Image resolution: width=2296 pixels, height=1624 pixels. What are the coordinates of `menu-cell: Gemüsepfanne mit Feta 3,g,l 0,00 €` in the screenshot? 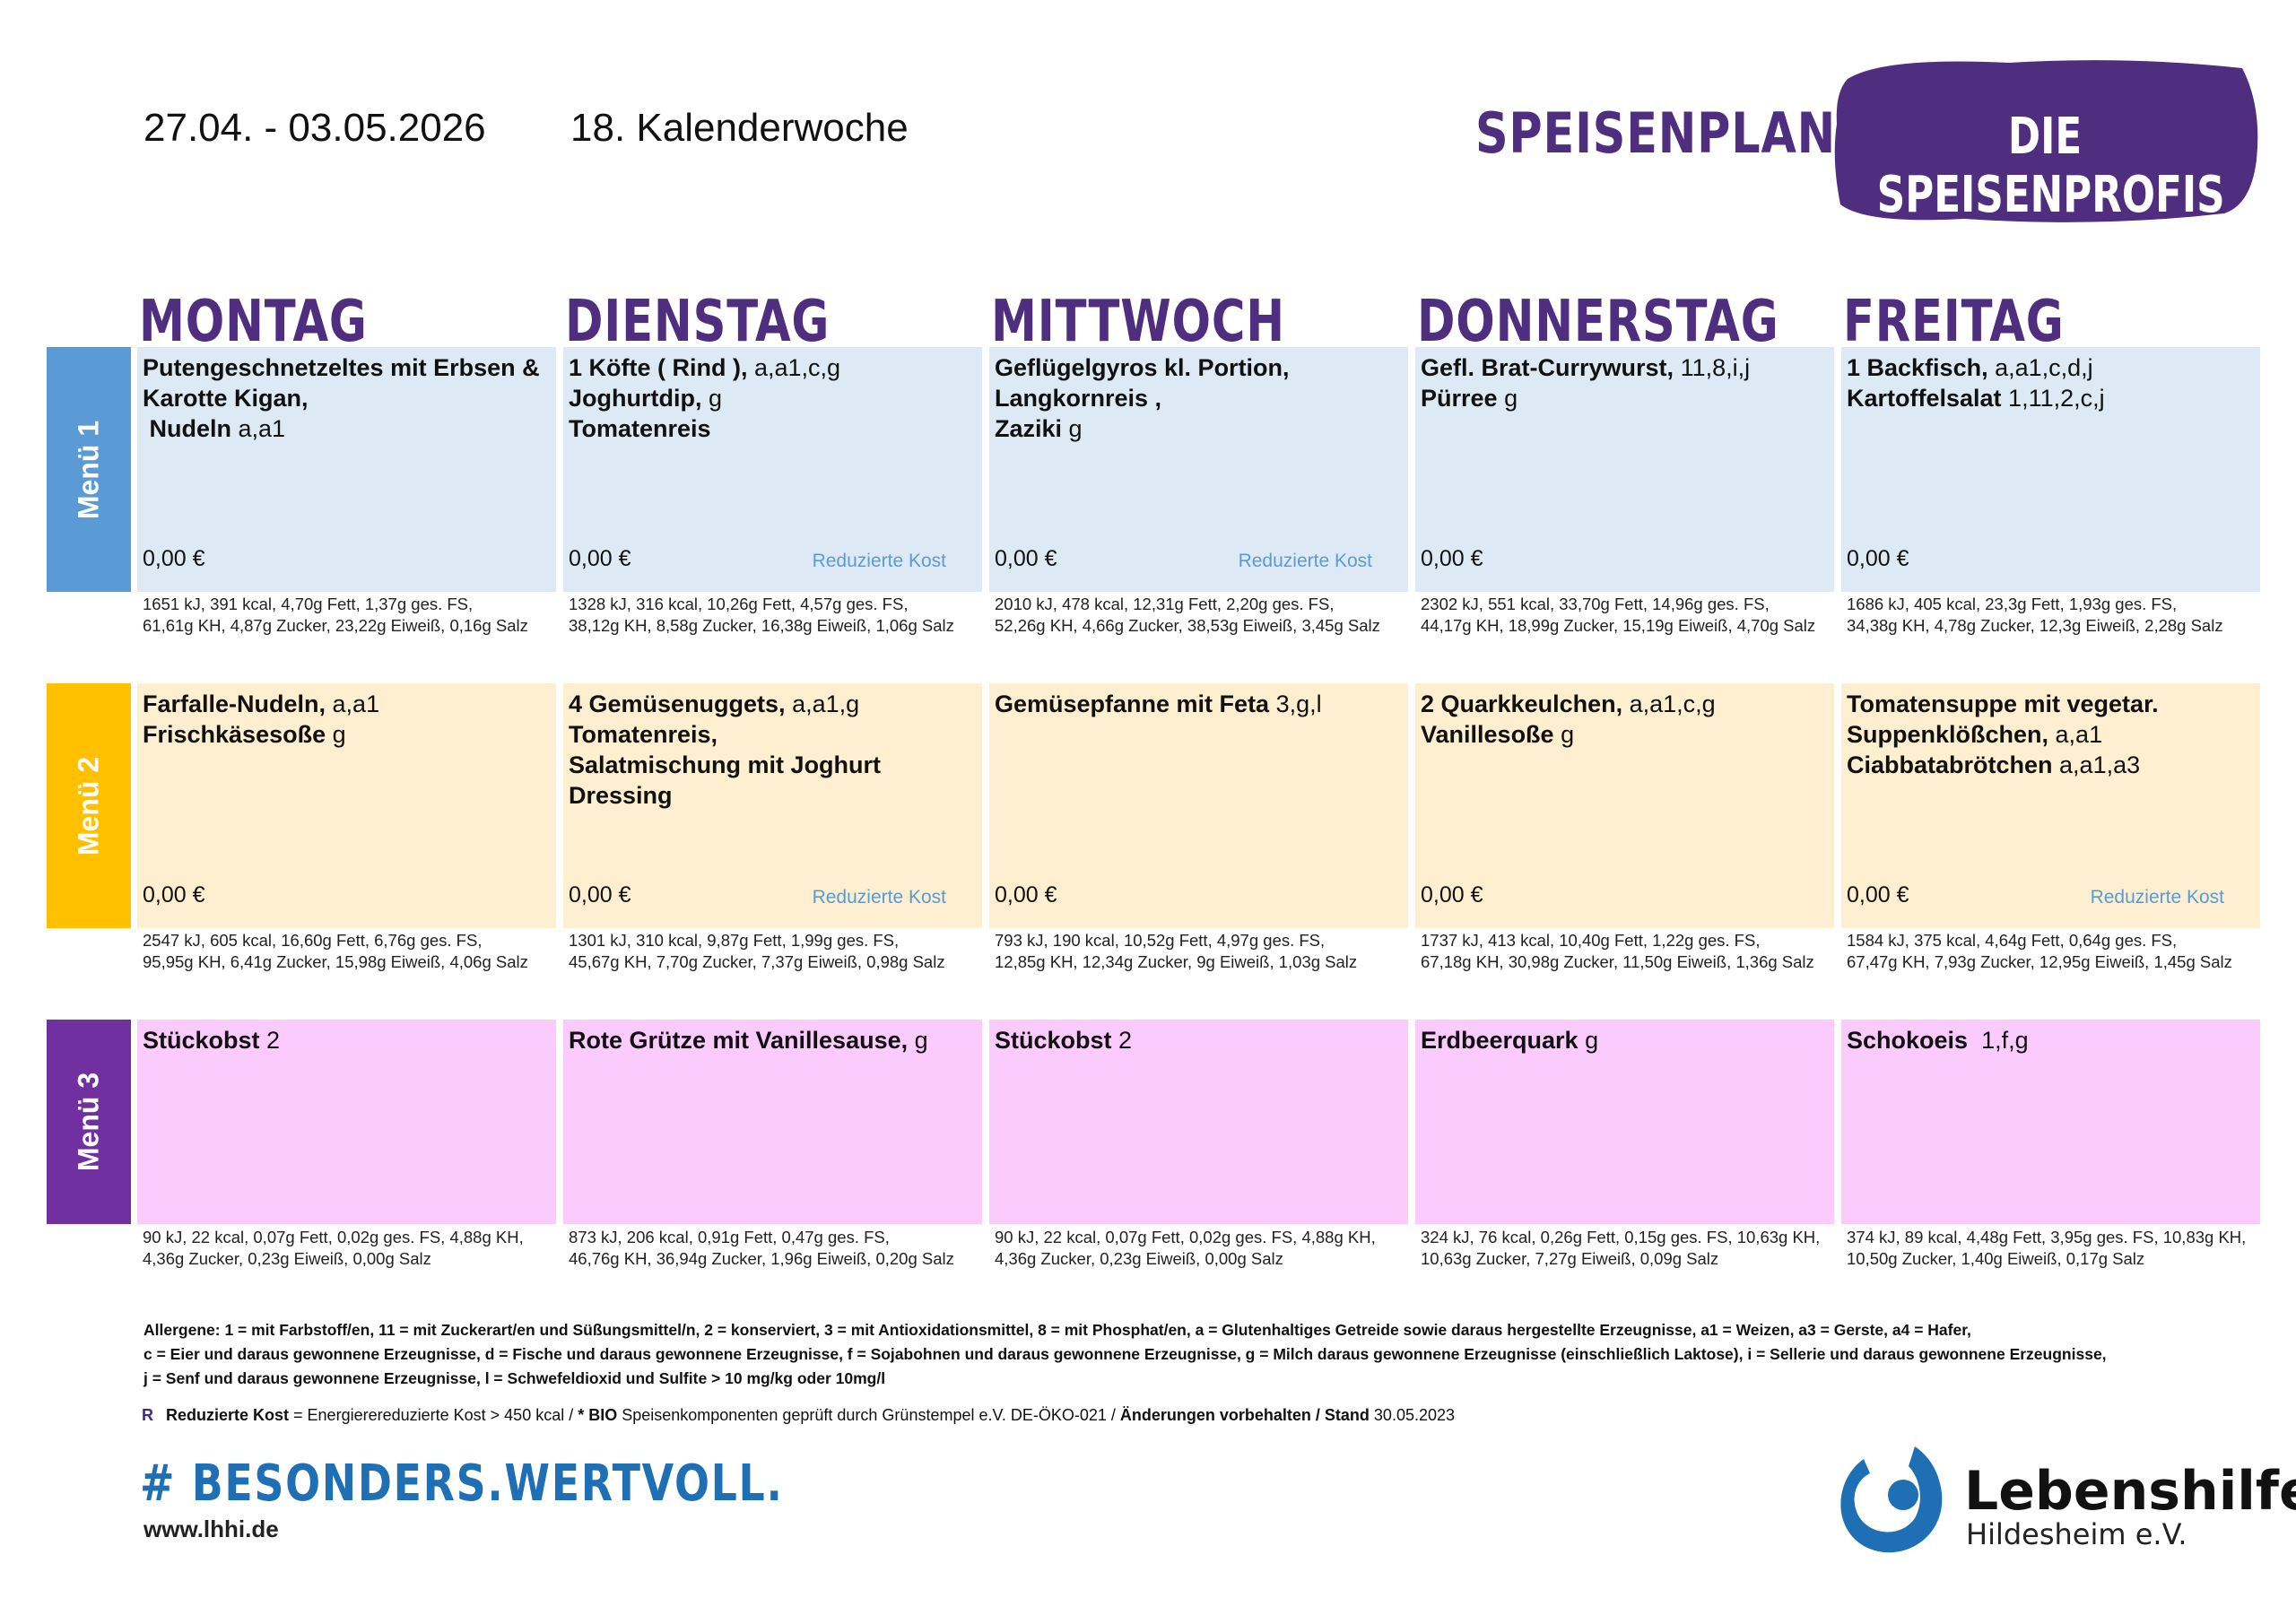 It's located at (1198, 805).